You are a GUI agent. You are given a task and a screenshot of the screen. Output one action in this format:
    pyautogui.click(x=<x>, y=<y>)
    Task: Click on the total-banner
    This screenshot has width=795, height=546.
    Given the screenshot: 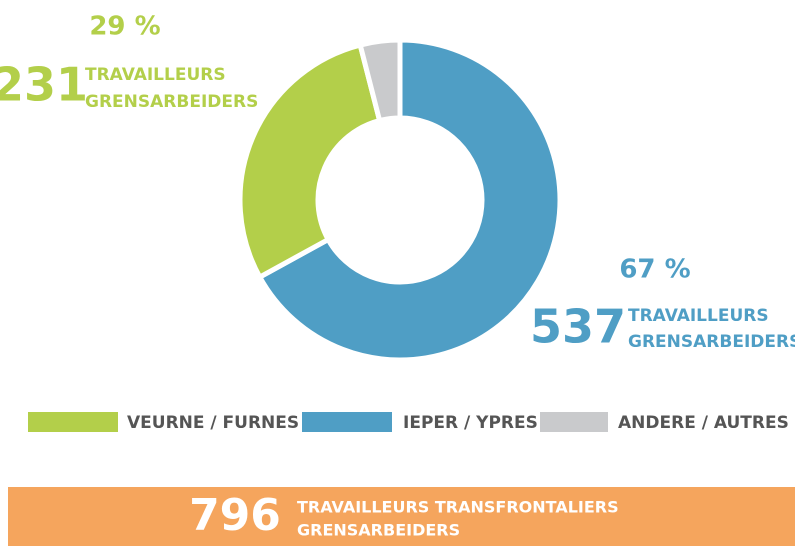 What is the action you would take?
    pyautogui.click(x=401, y=516)
    